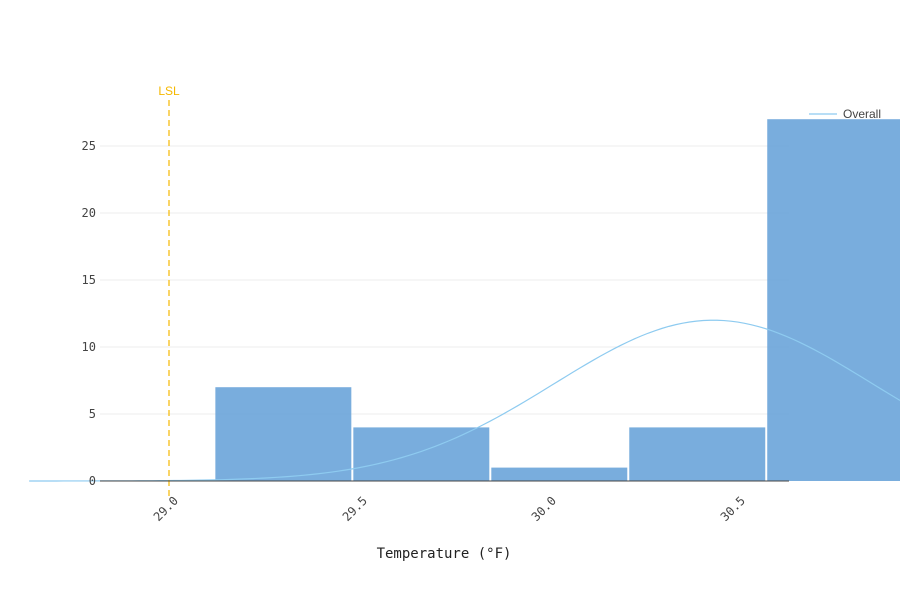 The width and height of the screenshot is (900, 600). I want to click on y-tick-label: 15, so click(89, 280).